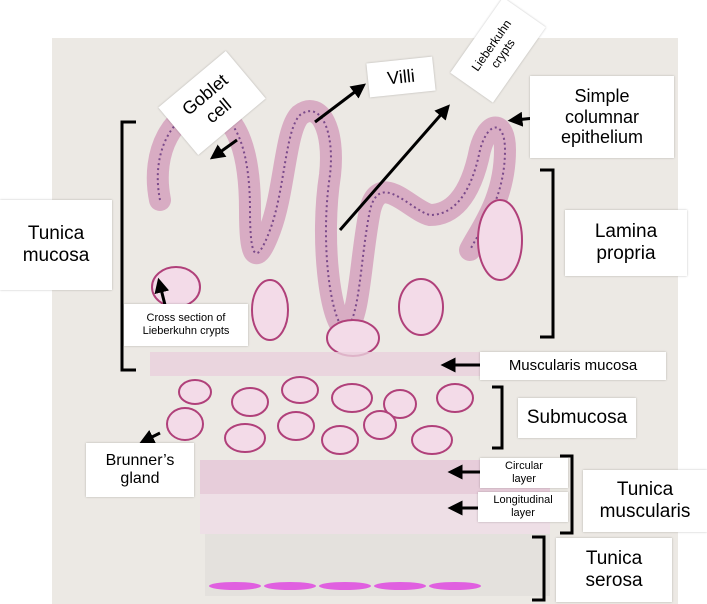 Image resolution: width=707 pixels, height=604 pixels. I want to click on label-lamina-propria: Lamina propria, so click(626, 243).